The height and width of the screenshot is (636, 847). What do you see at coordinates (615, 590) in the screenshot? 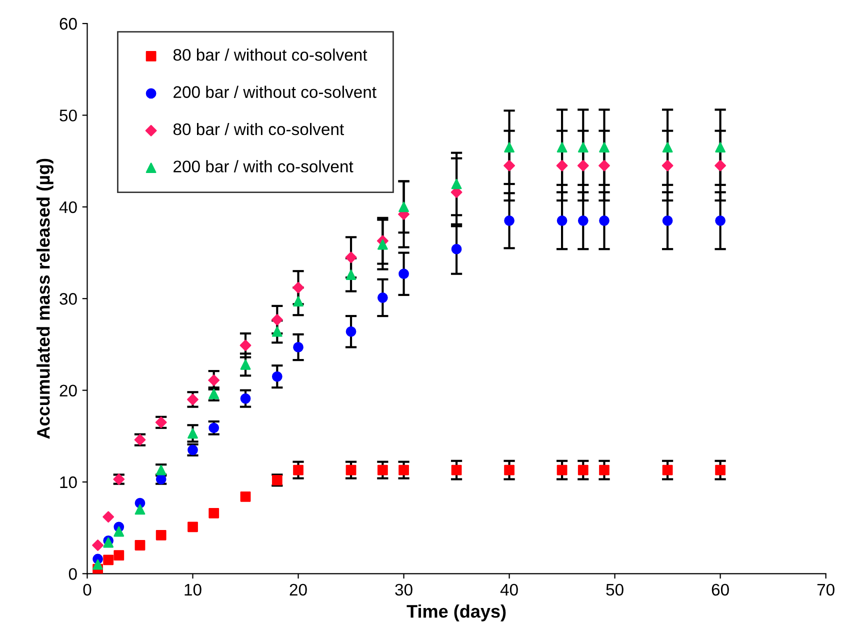
I see `x-tick-label: 50` at bounding box center [615, 590].